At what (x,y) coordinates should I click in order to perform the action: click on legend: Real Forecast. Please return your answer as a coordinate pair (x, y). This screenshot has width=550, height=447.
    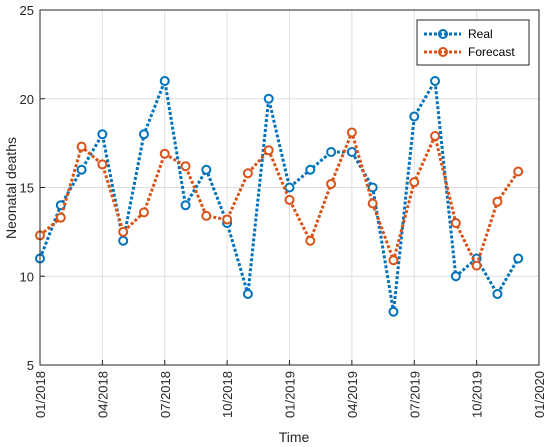
    Looking at the image, I should click on (473, 42).